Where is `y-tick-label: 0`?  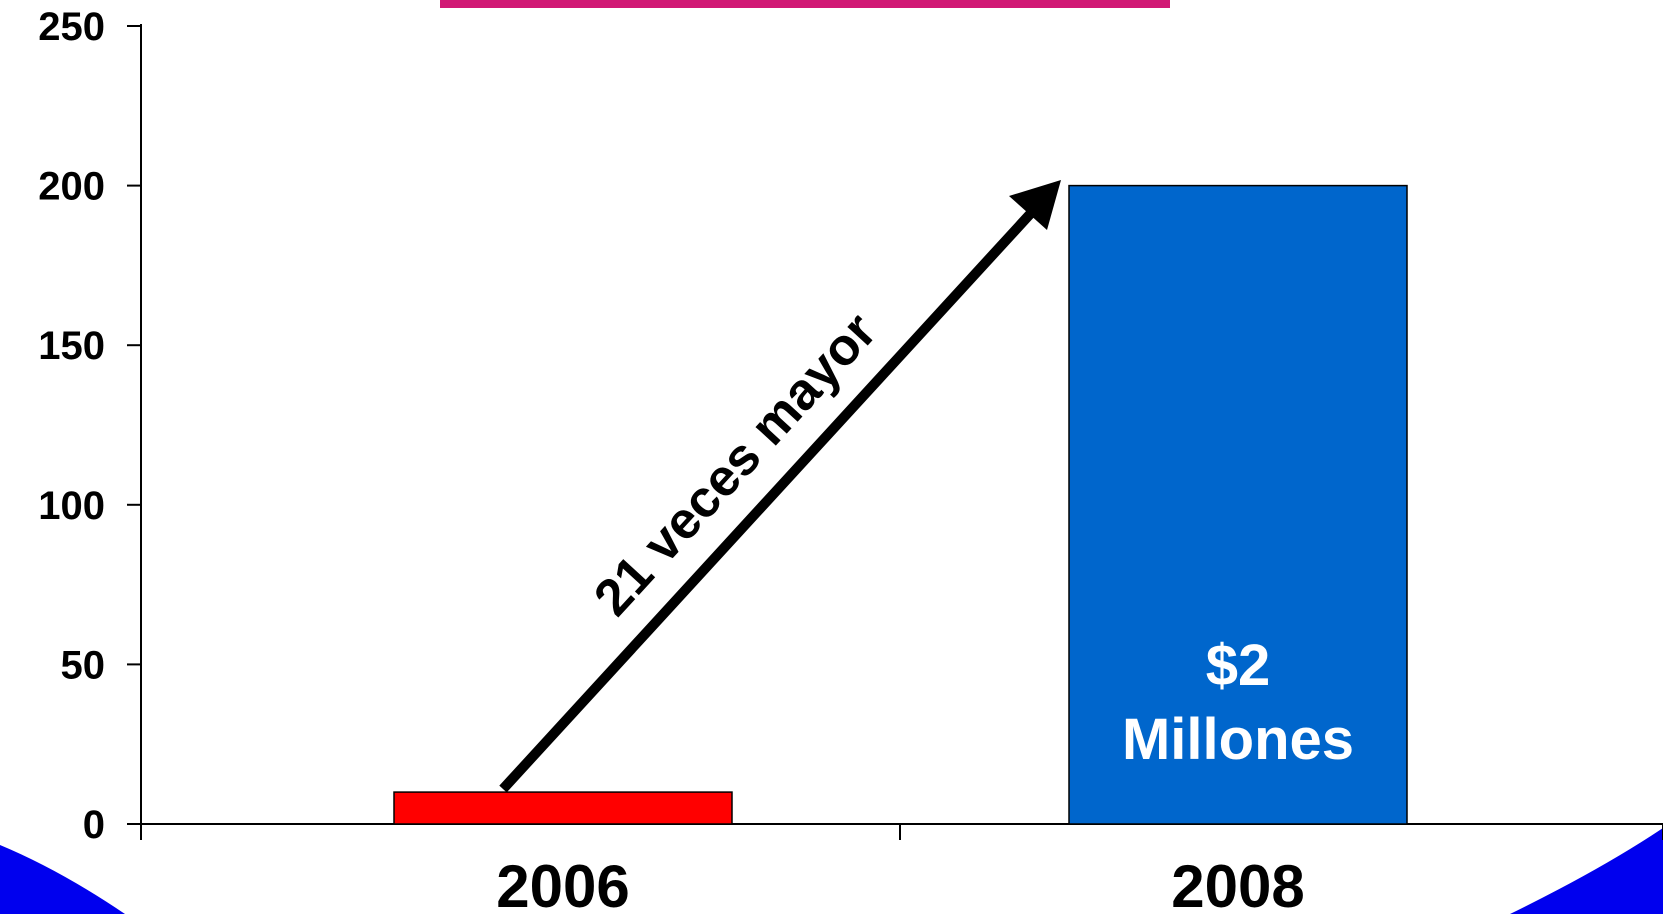 y-tick-label: 0 is located at coordinates (94, 825).